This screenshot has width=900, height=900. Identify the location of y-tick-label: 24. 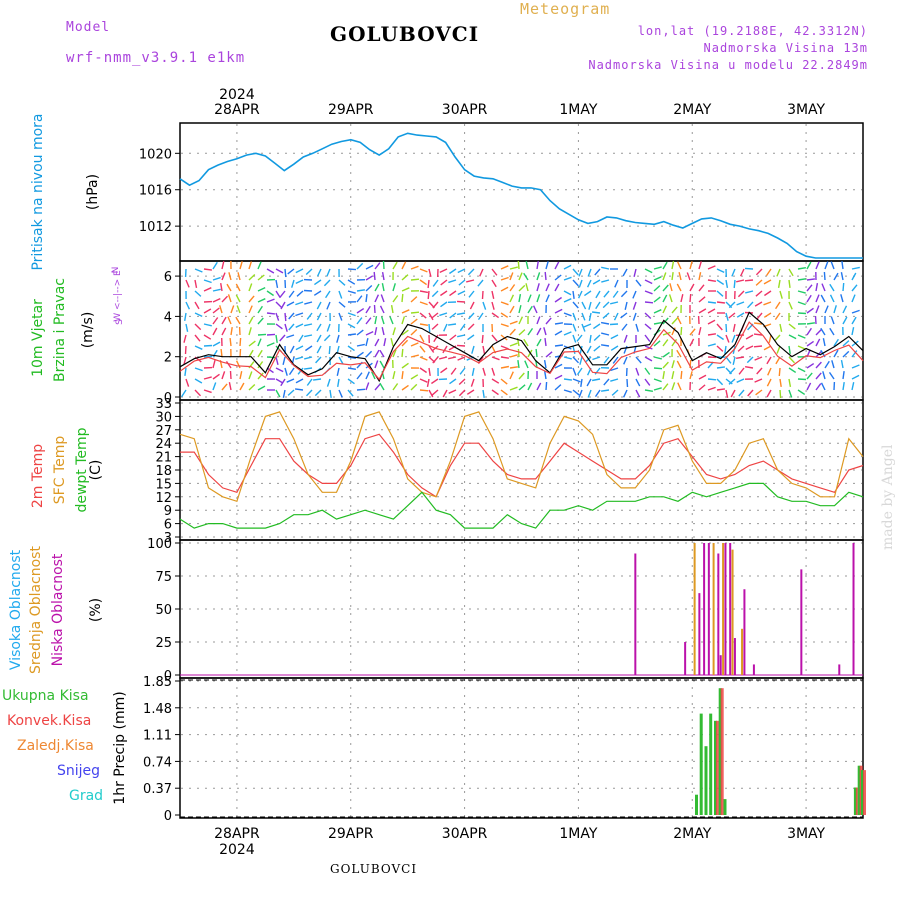
(163, 444).